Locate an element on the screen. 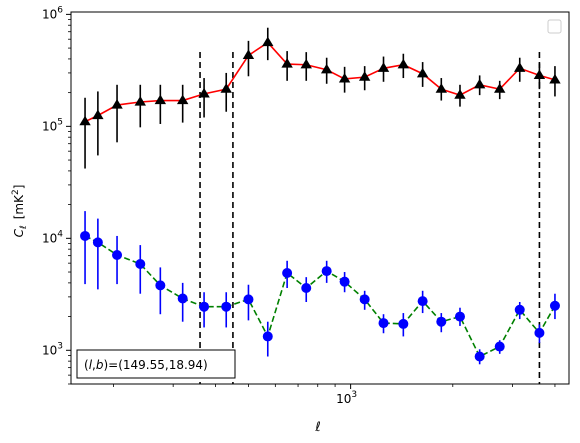 This screenshot has height=443, width=580. x-tick-label: 103 is located at coordinates (346, 398).